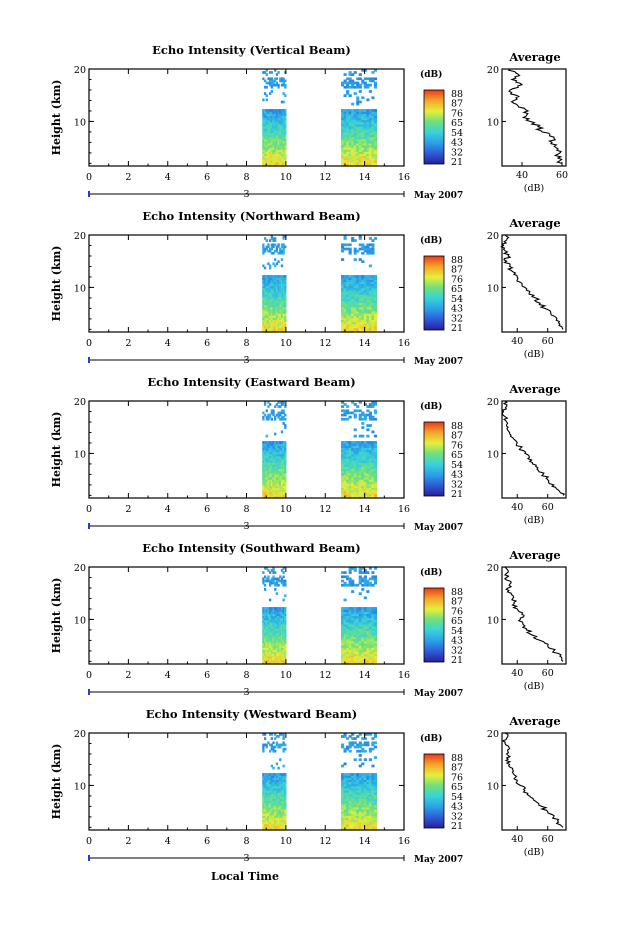 This screenshot has width=620, height=929. I want to click on avg-x-tick-label: 60, so click(562, 175).